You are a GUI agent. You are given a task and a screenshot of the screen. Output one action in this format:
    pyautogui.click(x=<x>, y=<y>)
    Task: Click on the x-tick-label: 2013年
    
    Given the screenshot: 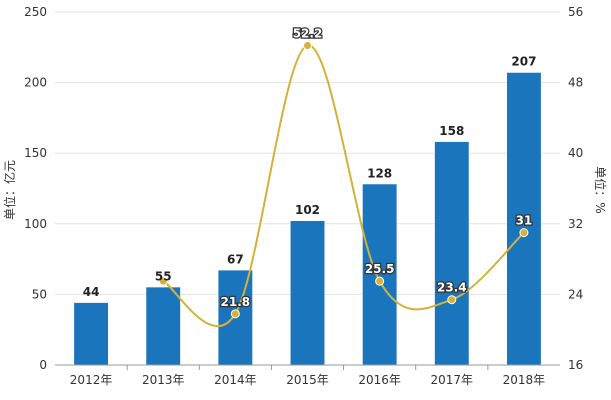 What is the action you would take?
    pyautogui.click(x=163, y=380)
    